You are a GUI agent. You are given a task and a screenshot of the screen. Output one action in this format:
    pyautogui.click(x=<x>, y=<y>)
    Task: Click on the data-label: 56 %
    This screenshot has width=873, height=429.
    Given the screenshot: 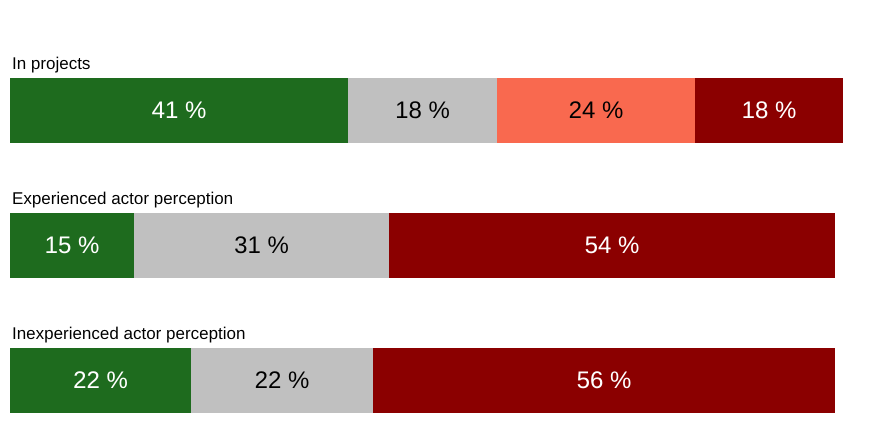 What is the action you would take?
    pyautogui.click(x=604, y=380)
    